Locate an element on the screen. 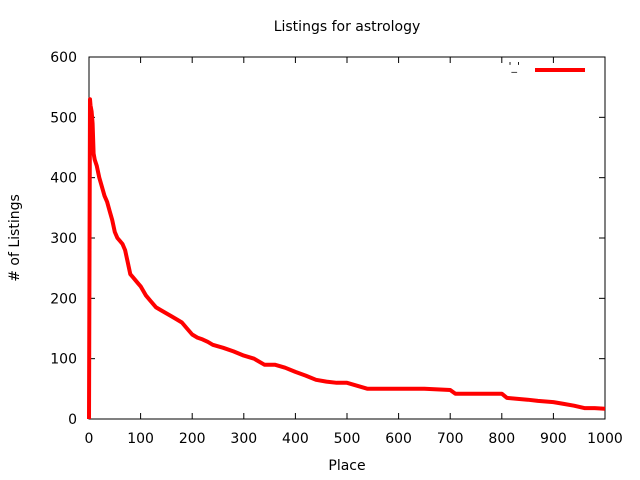 This screenshot has height=480, width=640. y-tick-label: 300 is located at coordinates (63, 239).